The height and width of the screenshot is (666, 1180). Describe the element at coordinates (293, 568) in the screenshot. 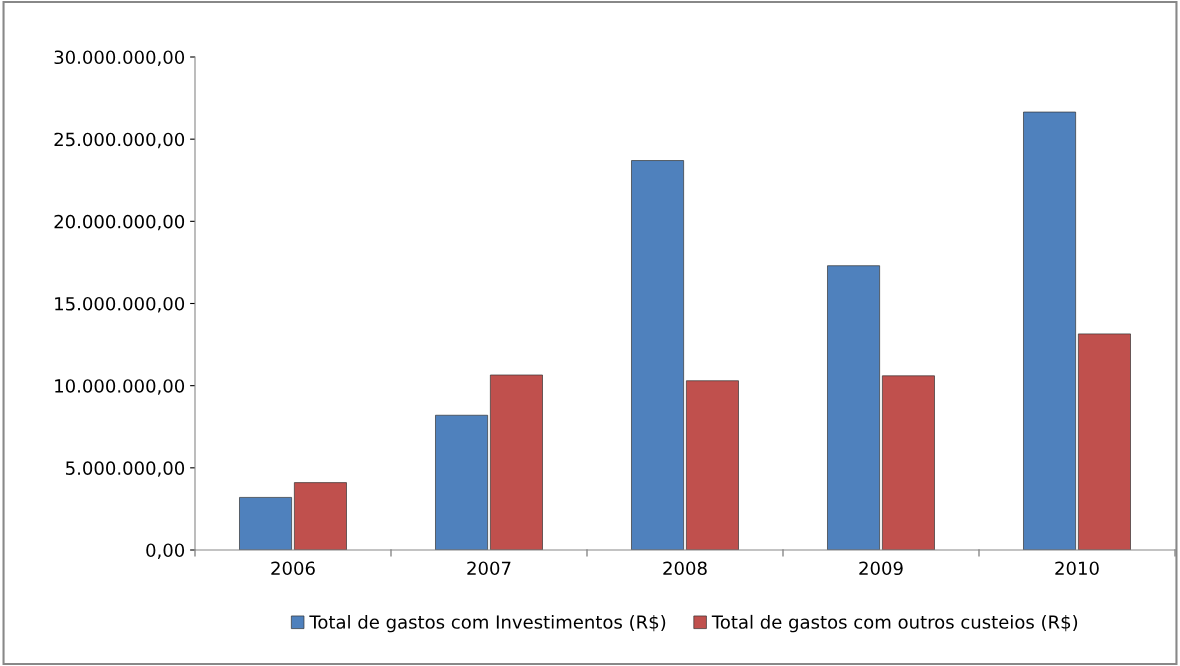

I see `x-tick-label: 2006` at that location.